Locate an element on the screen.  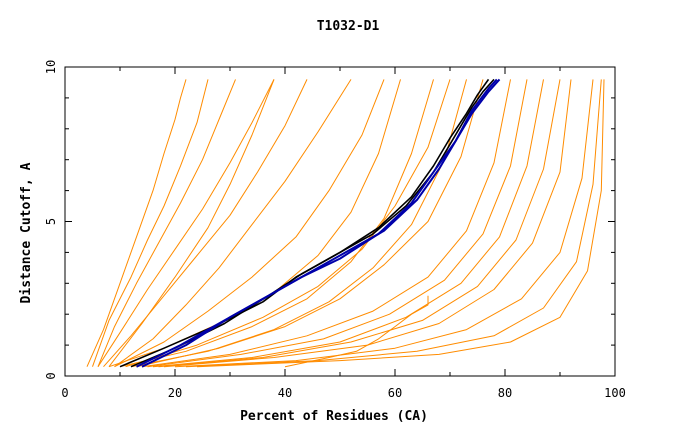
x-tick-label-4: 80 is located at coordinates (505, 393).